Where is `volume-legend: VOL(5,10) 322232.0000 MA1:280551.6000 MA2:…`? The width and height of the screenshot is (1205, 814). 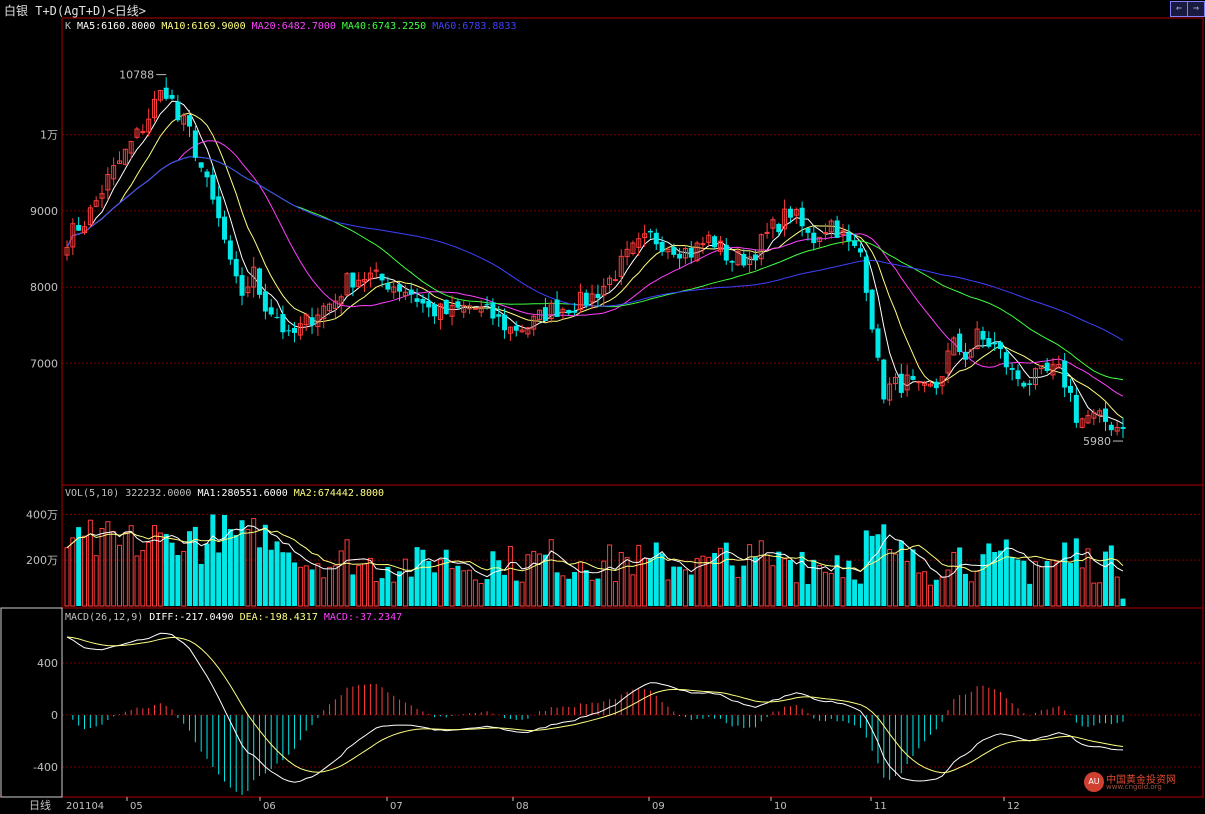 volume-legend: VOL(5,10) 322232.0000 MA1:280551.6000 MA2:… is located at coordinates (227, 493).